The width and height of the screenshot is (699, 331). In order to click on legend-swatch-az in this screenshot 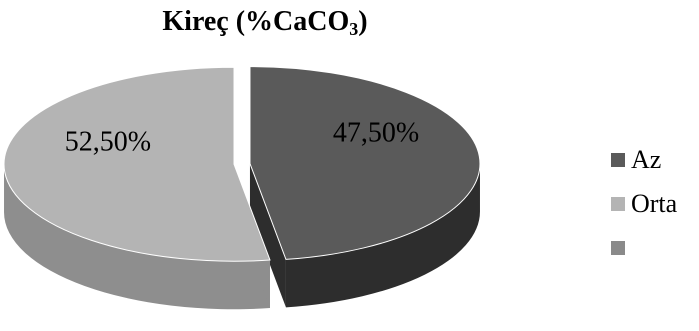, I will do `click(618, 160)`.